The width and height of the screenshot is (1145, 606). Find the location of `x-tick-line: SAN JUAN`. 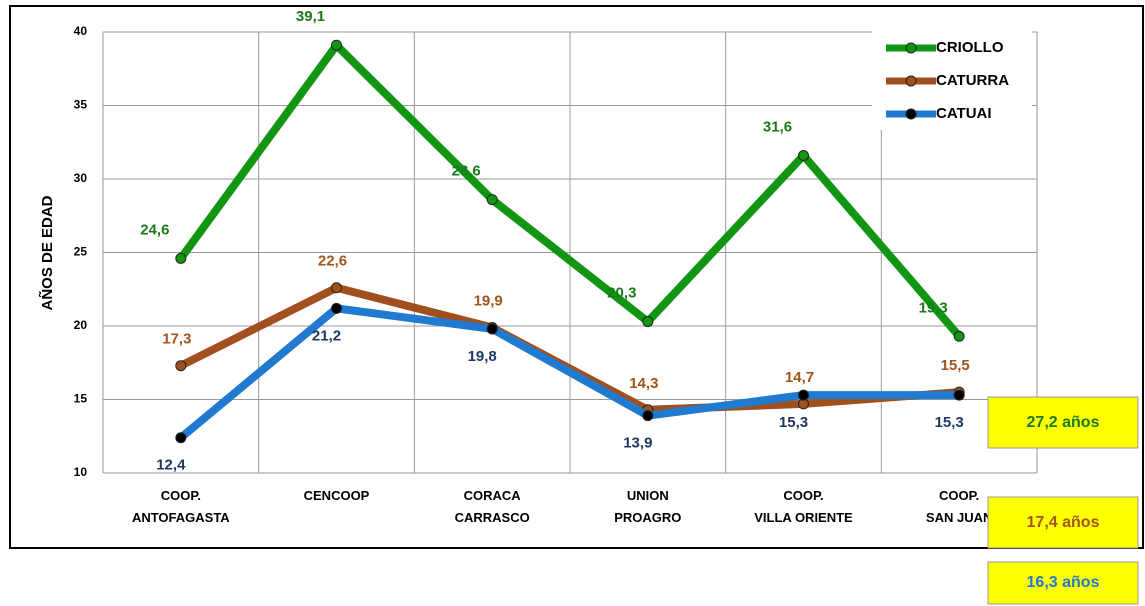

x-tick-line: SAN JUAN is located at coordinates (959, 517).